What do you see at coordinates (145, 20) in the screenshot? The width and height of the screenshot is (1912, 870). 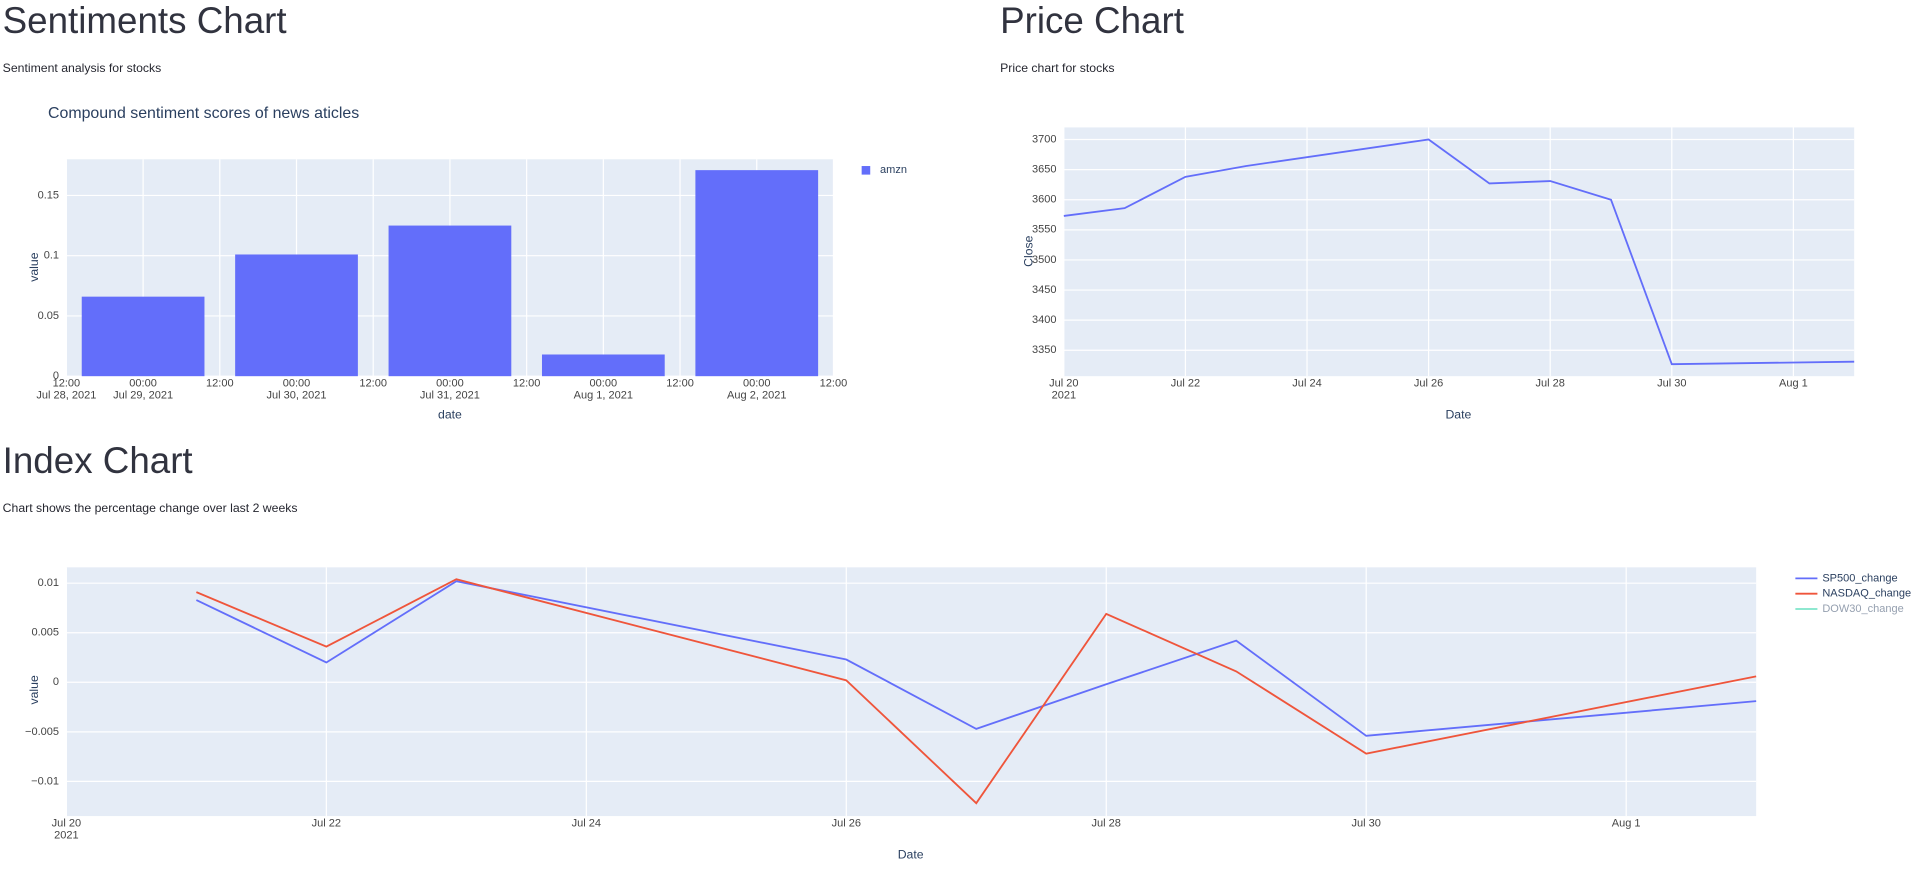 I see `section-heading: Sentiments Chart` at bounding box center [145, 20].